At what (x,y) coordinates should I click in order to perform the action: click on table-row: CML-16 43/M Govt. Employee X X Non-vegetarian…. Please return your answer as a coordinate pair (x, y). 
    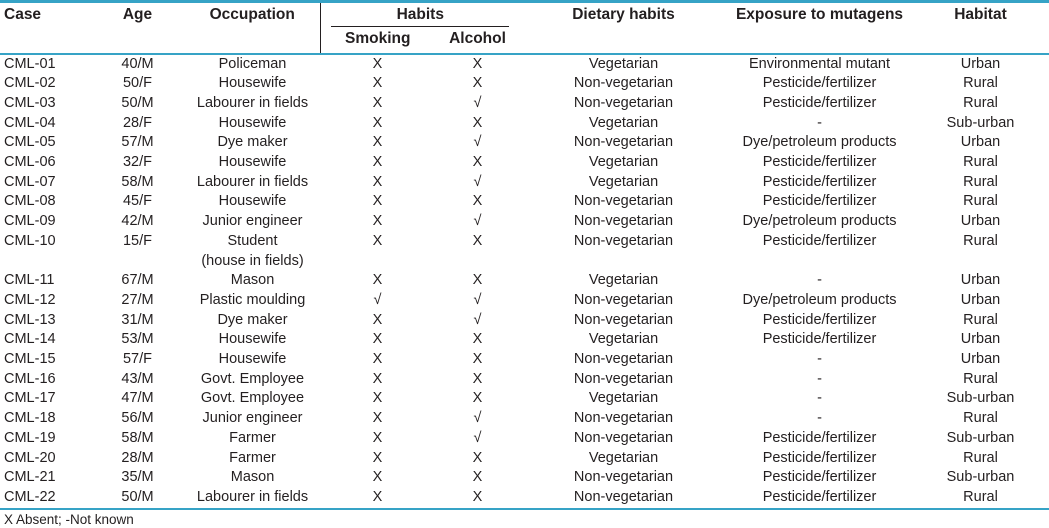
    Looking at the image, I should click on (524, 380).